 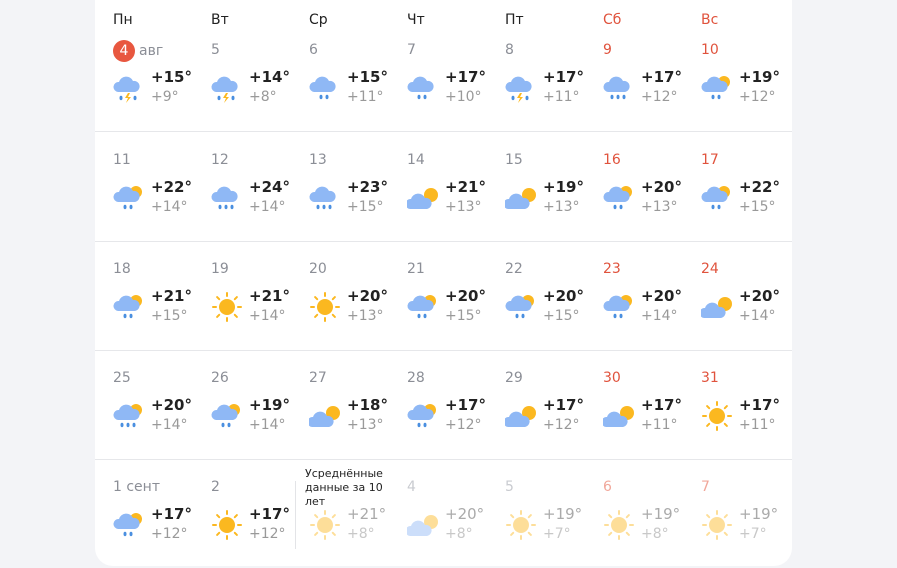 I want to click on day-cell: 9 +17° +12°, so click(x=652, y=82).